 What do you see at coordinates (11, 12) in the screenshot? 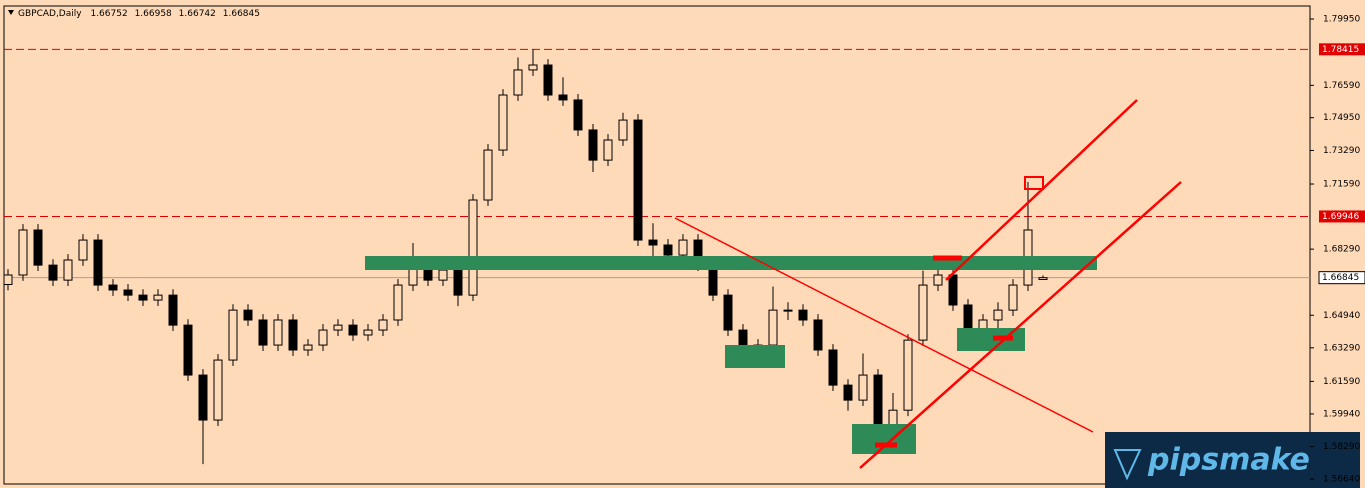
I see `header-arrow` at bounding box center [11, 12].